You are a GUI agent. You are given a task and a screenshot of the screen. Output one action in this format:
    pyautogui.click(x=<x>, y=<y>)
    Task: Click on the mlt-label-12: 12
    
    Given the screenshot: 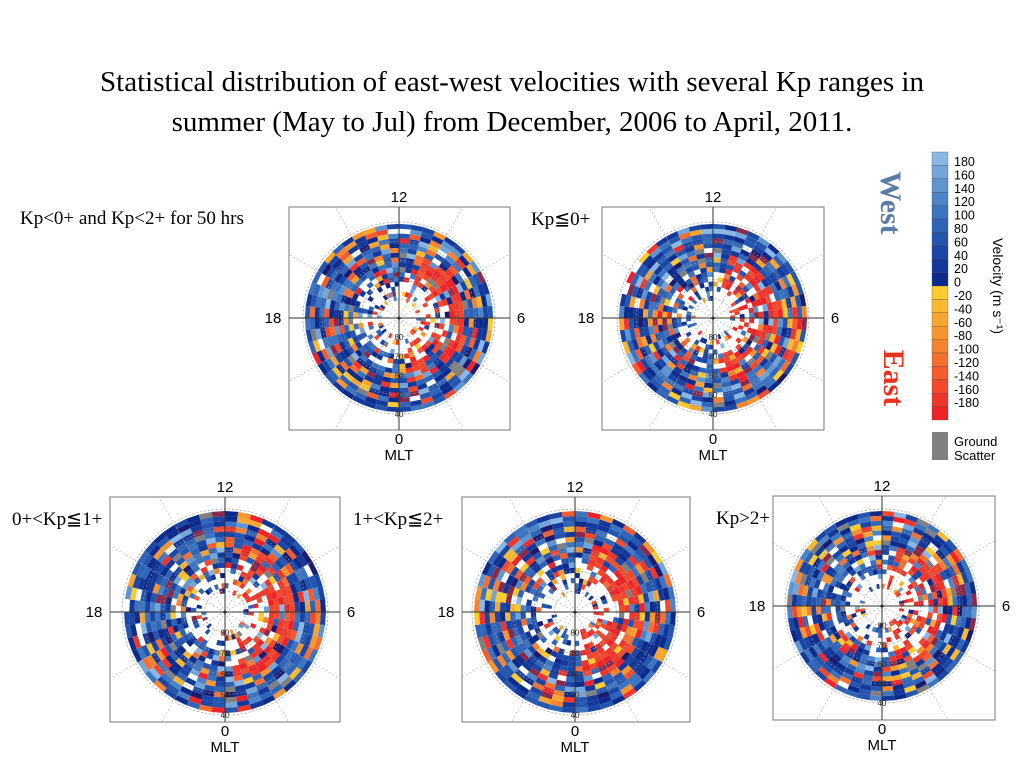 What is the action you would take?
    pyautogui.click(x=225, y=487)
    